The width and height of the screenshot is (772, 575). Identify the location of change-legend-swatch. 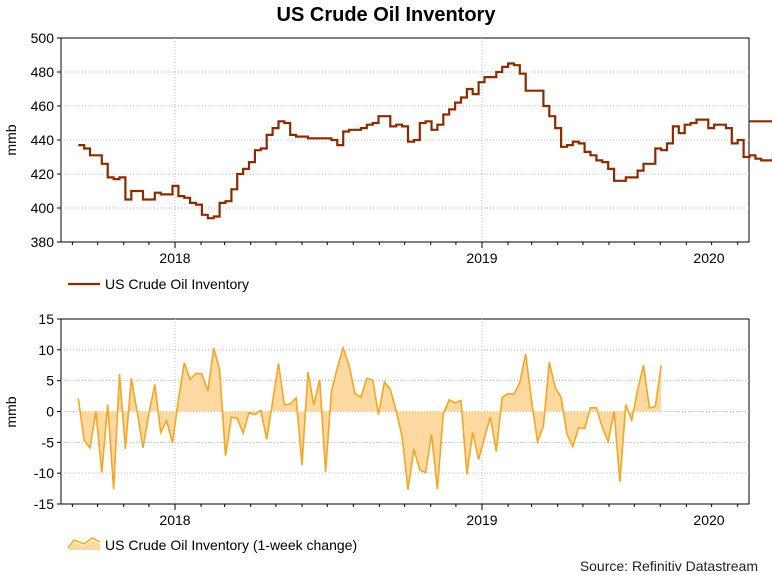
(84, 543).